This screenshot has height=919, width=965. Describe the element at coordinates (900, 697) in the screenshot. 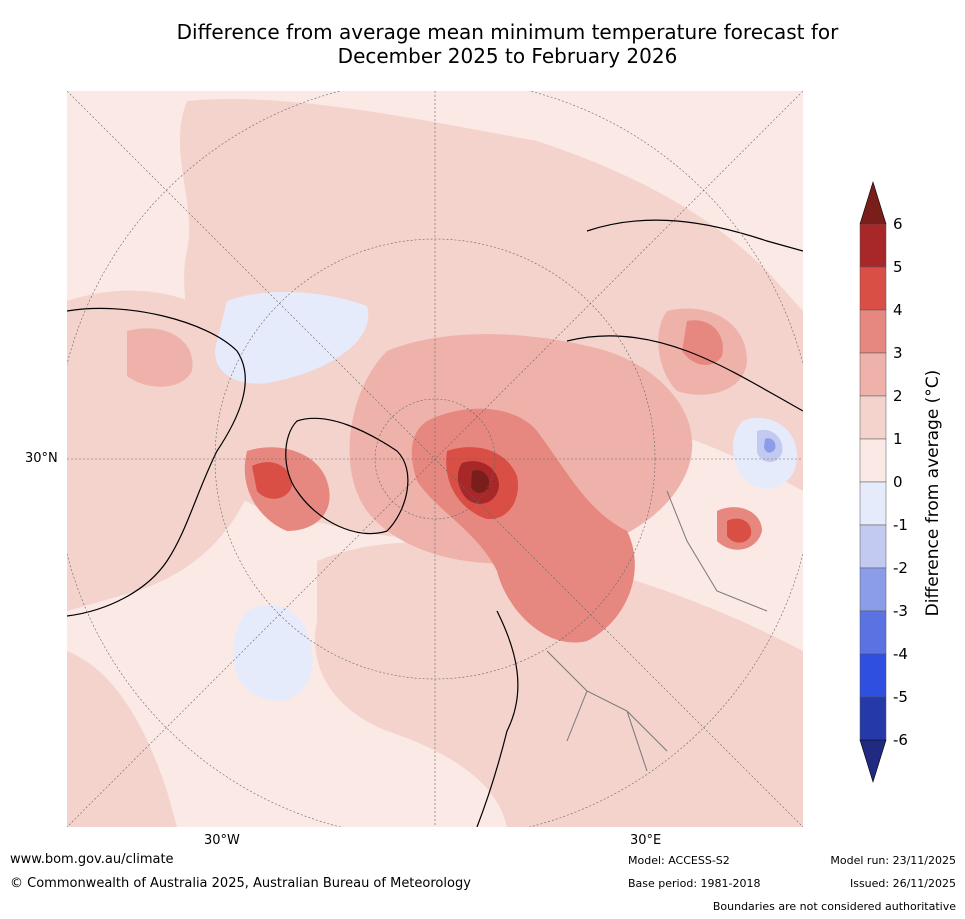

I see `colorbar-tick-label: -5` at that location.